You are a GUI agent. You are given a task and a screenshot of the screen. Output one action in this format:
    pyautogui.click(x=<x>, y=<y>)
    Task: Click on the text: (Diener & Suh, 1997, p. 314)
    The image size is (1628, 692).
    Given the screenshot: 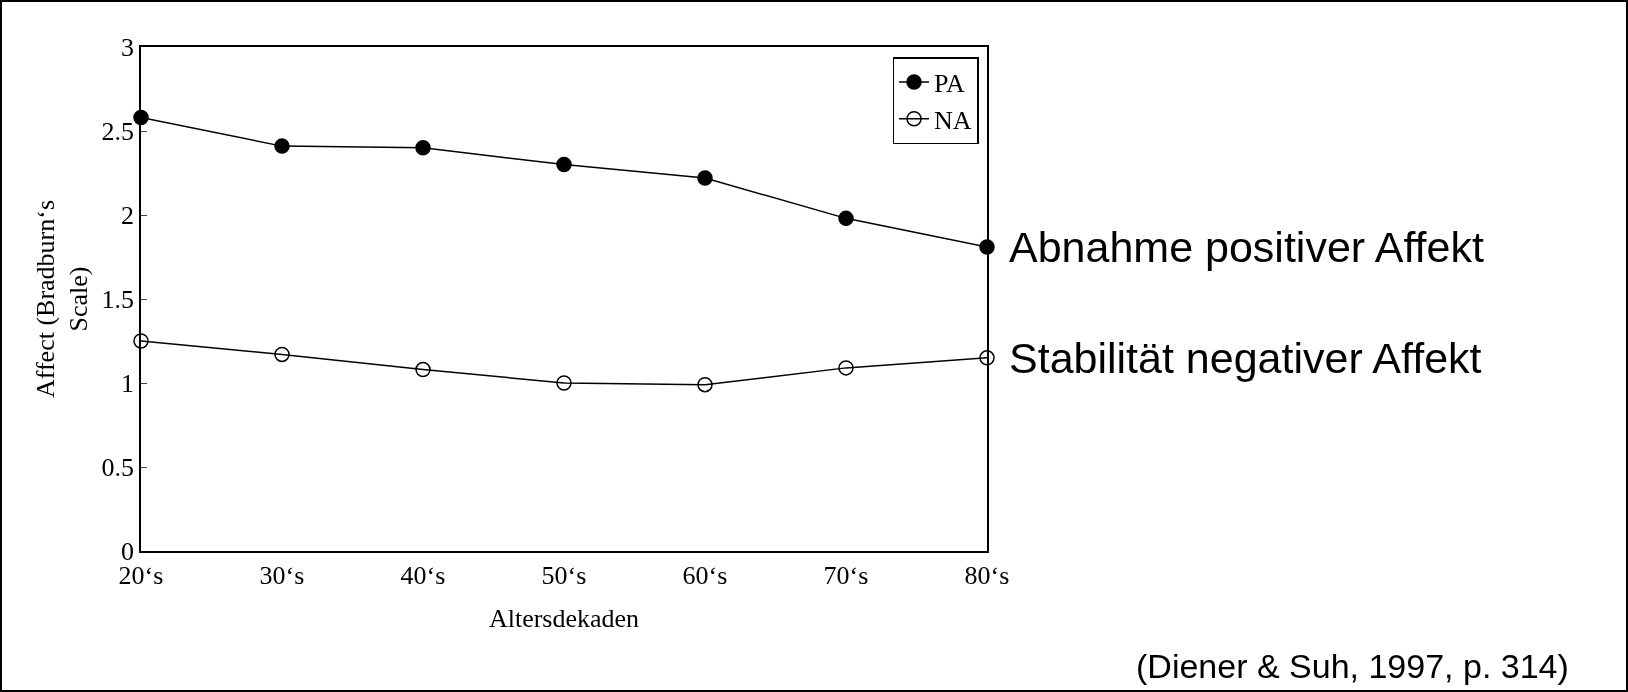 What is the action you would take?
    pyautogui.click(x=1352, y=666)
    